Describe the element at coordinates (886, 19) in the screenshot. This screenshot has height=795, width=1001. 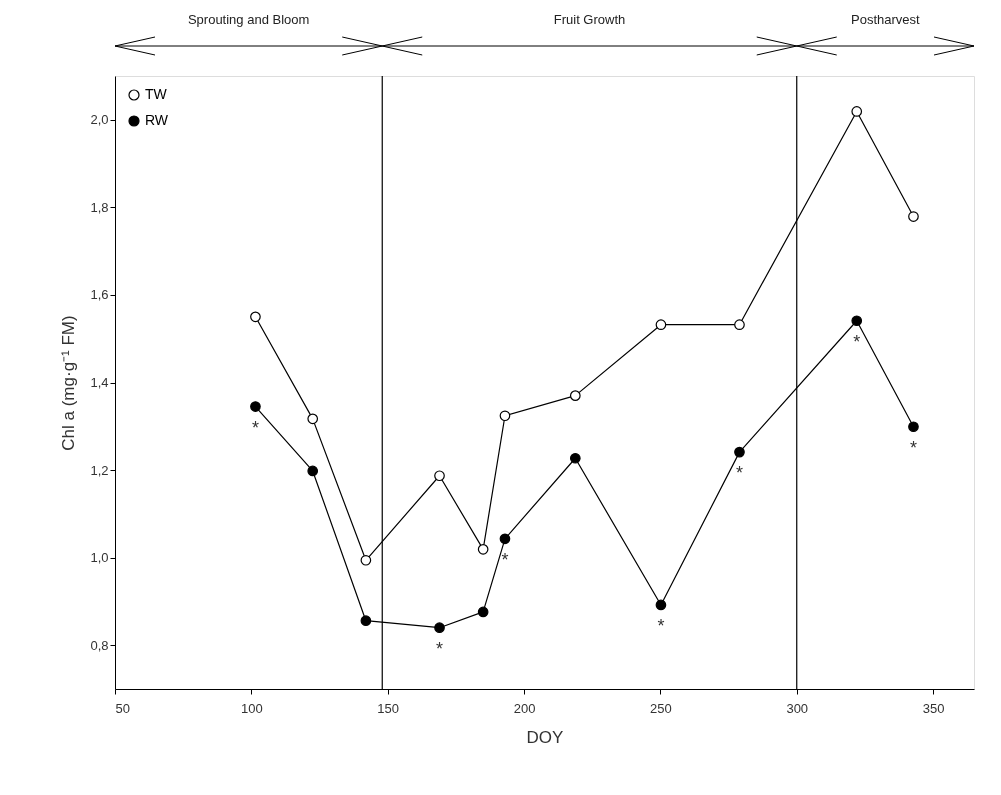
I see `text: Postharvest` at that location.